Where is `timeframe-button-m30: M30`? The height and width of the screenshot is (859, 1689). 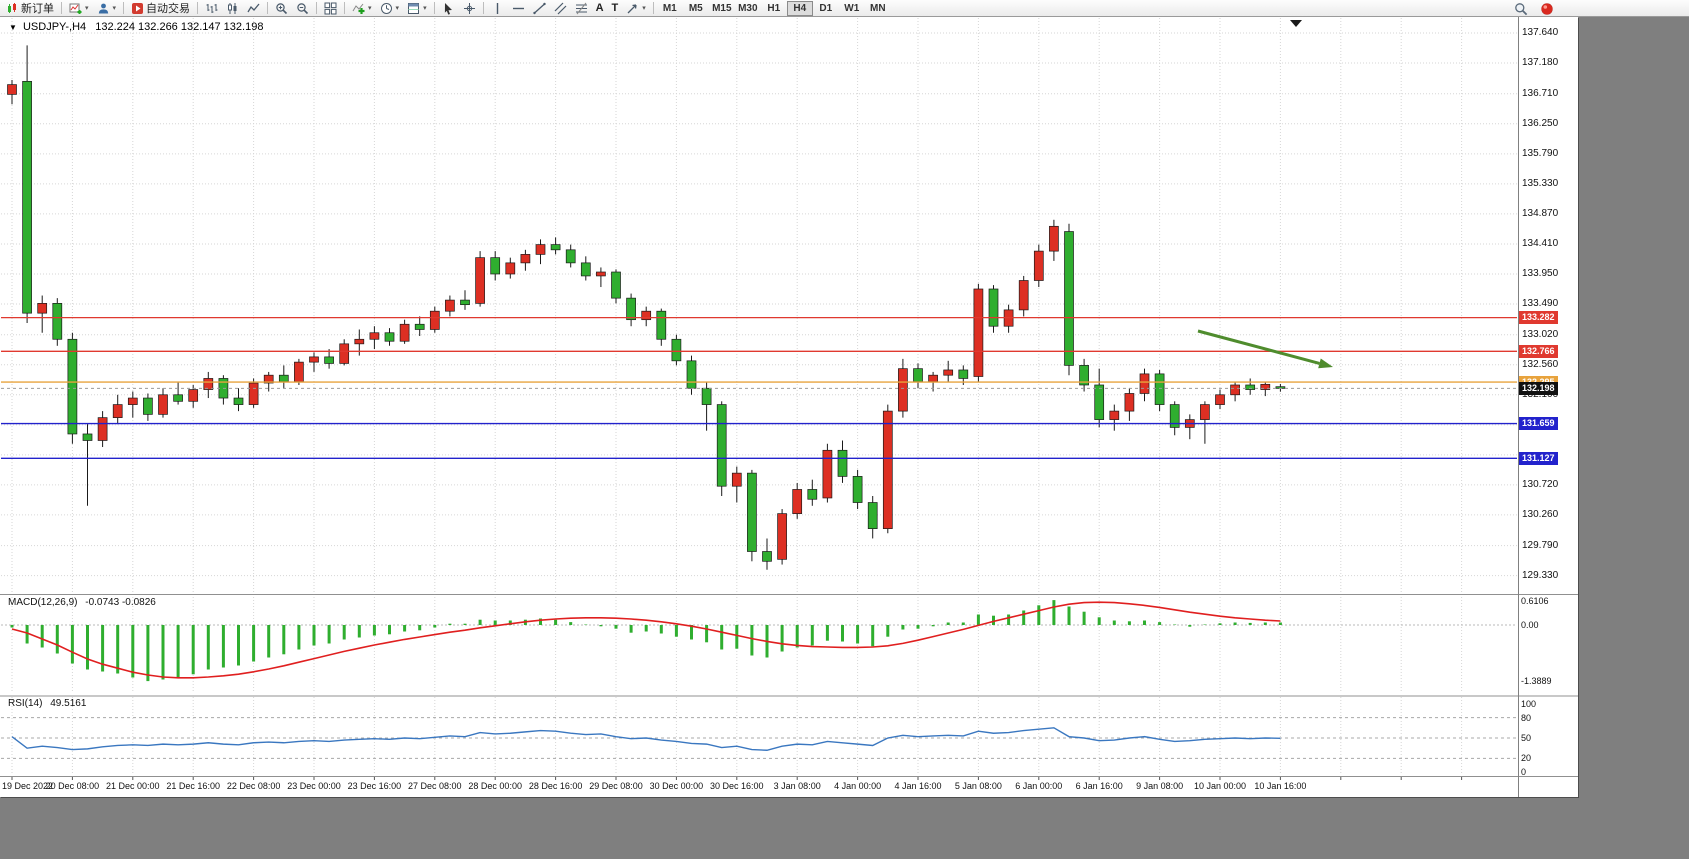 timeframe-button-m30: M30 is located at coordinates (748, 8).